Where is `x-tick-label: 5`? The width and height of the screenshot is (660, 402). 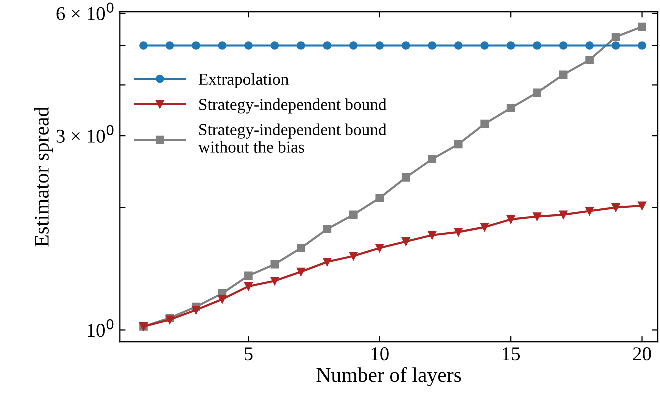 x-tick-label: 5 is located at coordinates (248, 354).